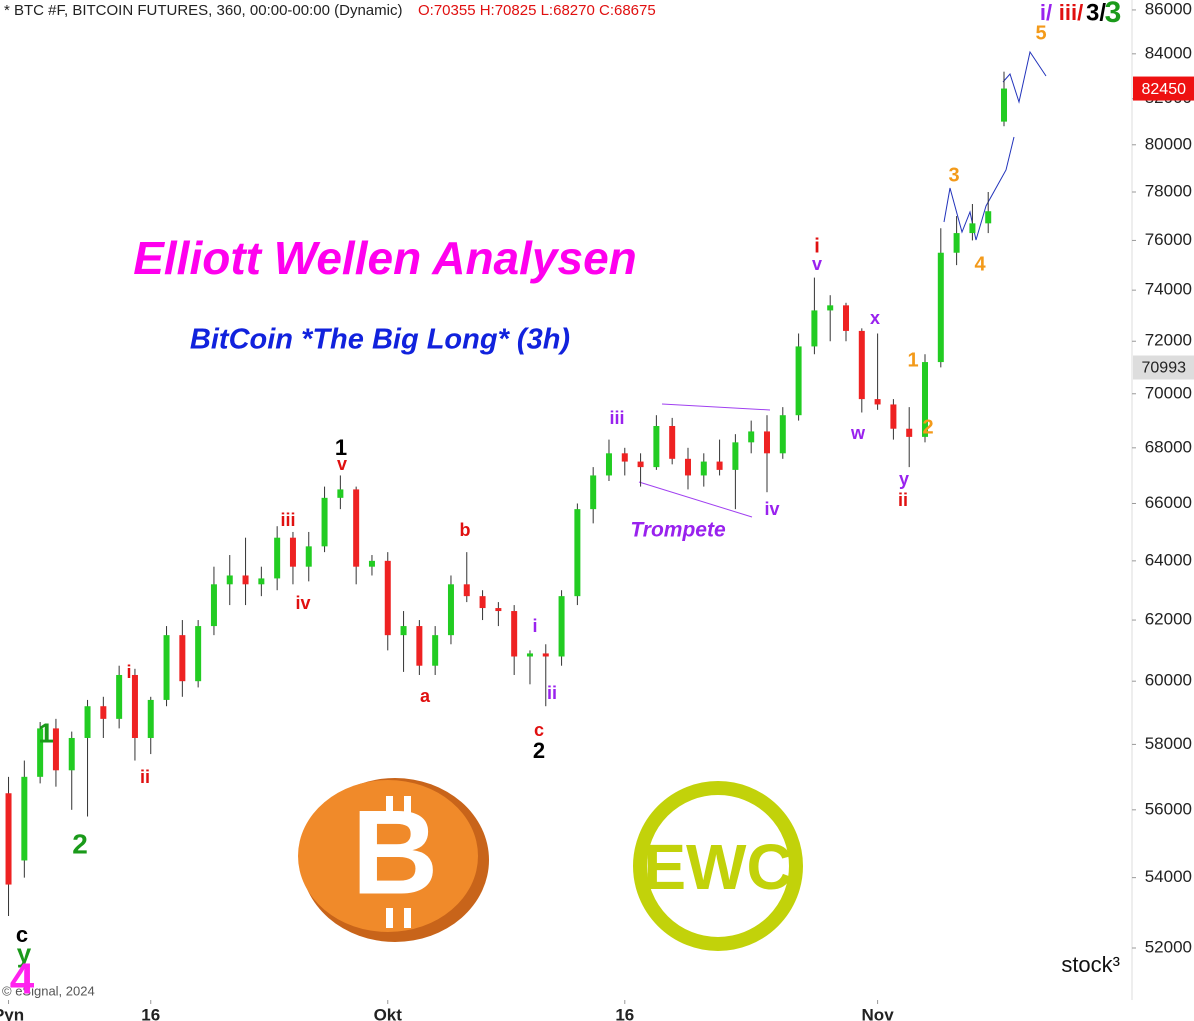 This screenshot has height=1021, width=1194. Describe the element at coordinates (1168, 392) in the screenshot. I see `y-tick-label: 70000` at that location.